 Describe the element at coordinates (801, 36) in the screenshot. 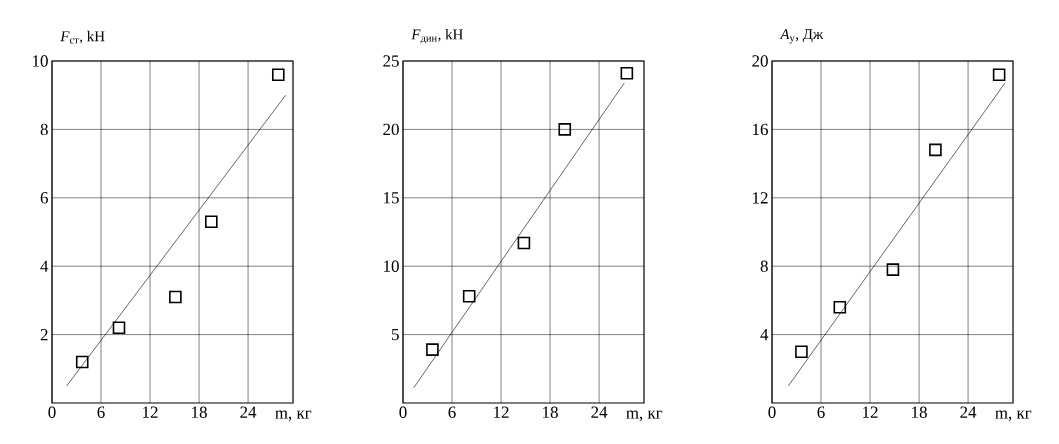

I see `y-axis-title: A$_{у}$, Дж` at that location.